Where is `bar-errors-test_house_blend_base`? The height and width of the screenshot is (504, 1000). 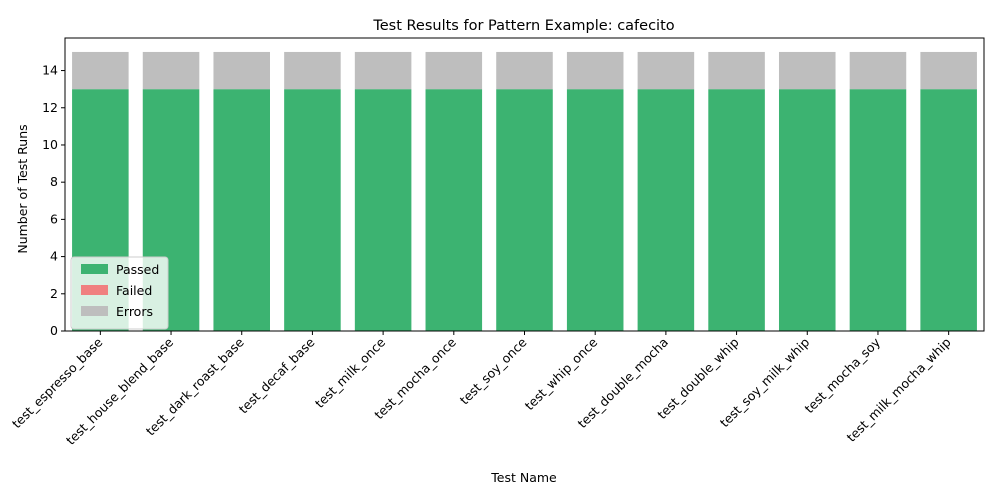 bar-errors-test_house_blend_base is located at coordinates (171, 70).